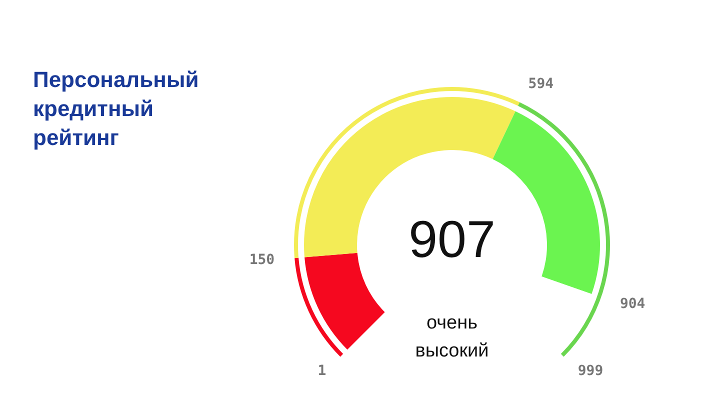 Image resolution: width=720 pixels, height=399 pixels. I want to click on text: 1, so click(322, 370).